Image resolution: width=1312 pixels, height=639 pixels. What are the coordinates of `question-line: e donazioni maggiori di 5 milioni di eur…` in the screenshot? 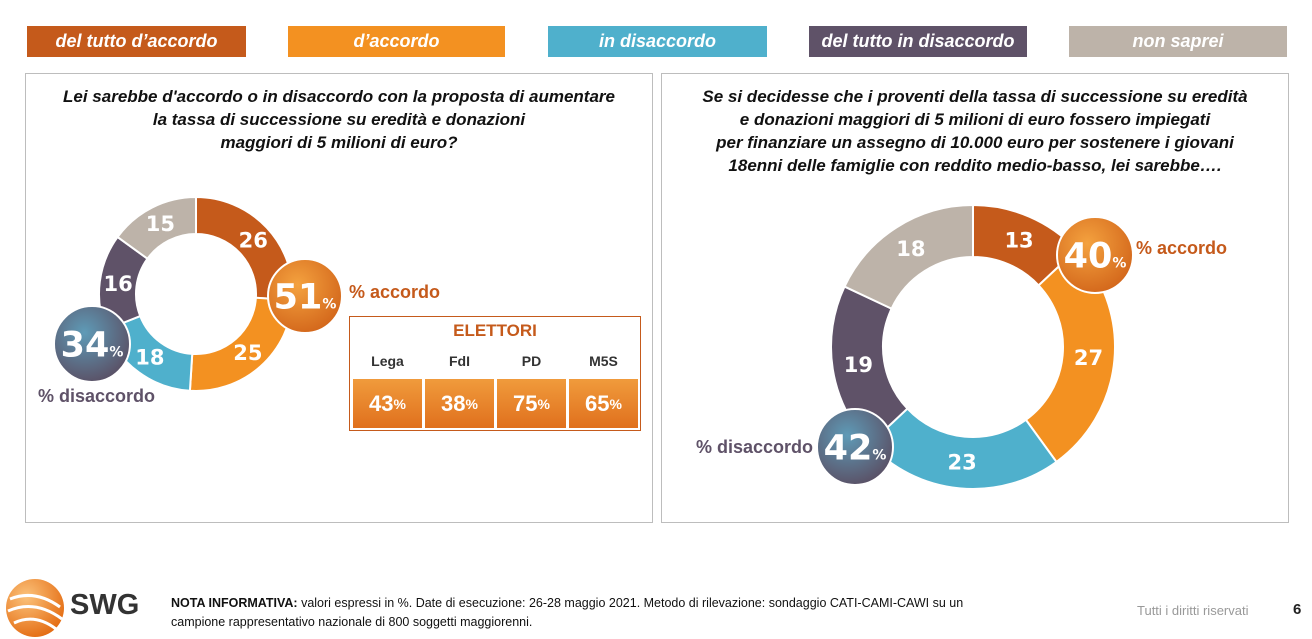 It's located at (975, 119).